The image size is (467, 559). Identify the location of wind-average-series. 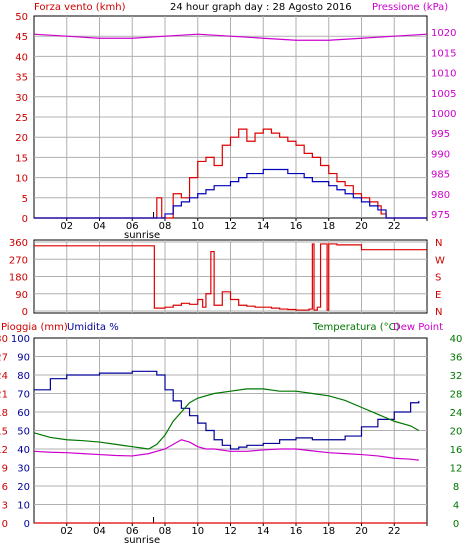
(230, 193).